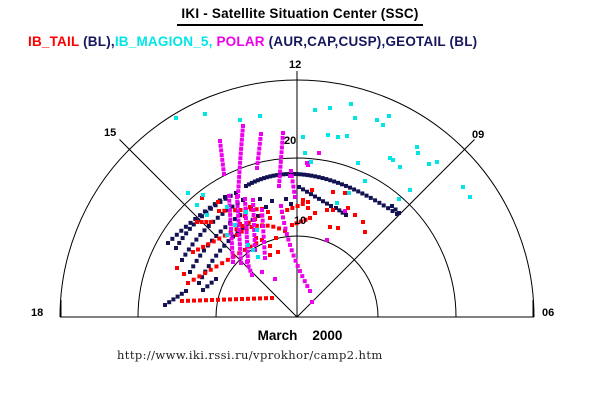 Image resolution: width=600 pixels, height=400 pixels. What do you see at coordinates (300, 15) in the screenshot?
I see `page-title: IKI - Satellite Situation Center (SSC)` at bounding box center [300, 15].